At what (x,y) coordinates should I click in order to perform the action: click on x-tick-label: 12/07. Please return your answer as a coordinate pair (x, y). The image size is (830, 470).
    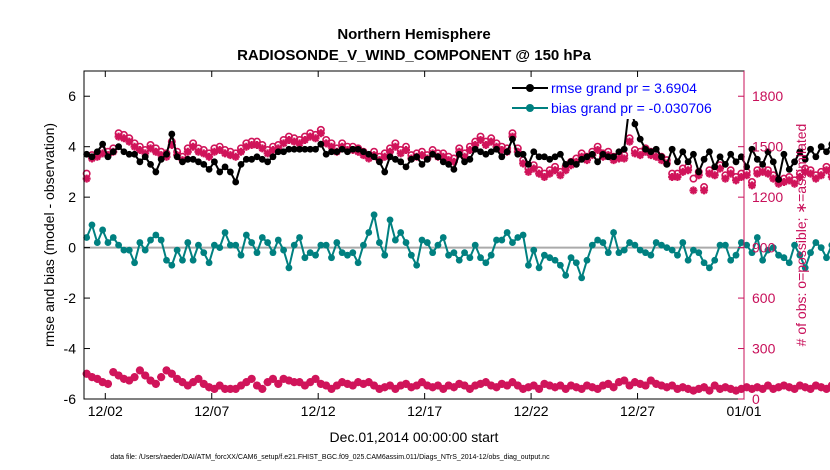
    Looking at the image, I should click on (211, 411).